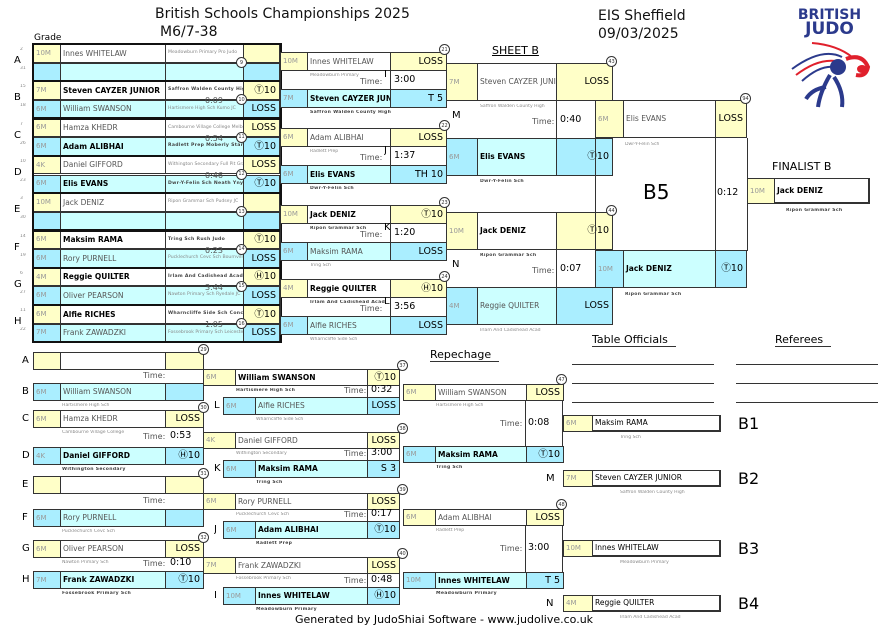  I want to click on result-name: Maksim RAMA, so click(656, 423).